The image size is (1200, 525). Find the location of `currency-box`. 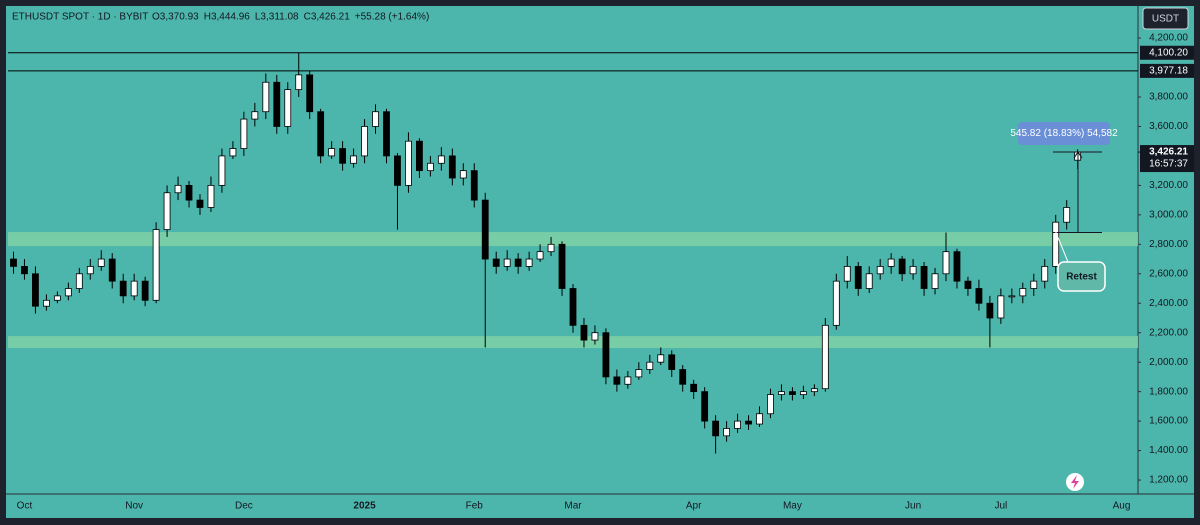

currency-box is located at coordinates (1165, 18).